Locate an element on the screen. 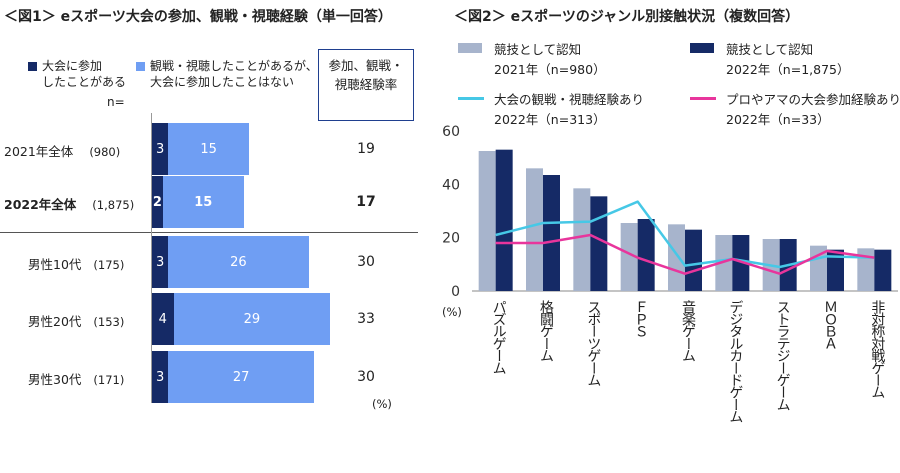 The height and width of the screenshot is (473, 900). fig2-legend-label: 大会の観戦・視聴経験あり 2022年（n=313） is located at coordinates (569, 109).